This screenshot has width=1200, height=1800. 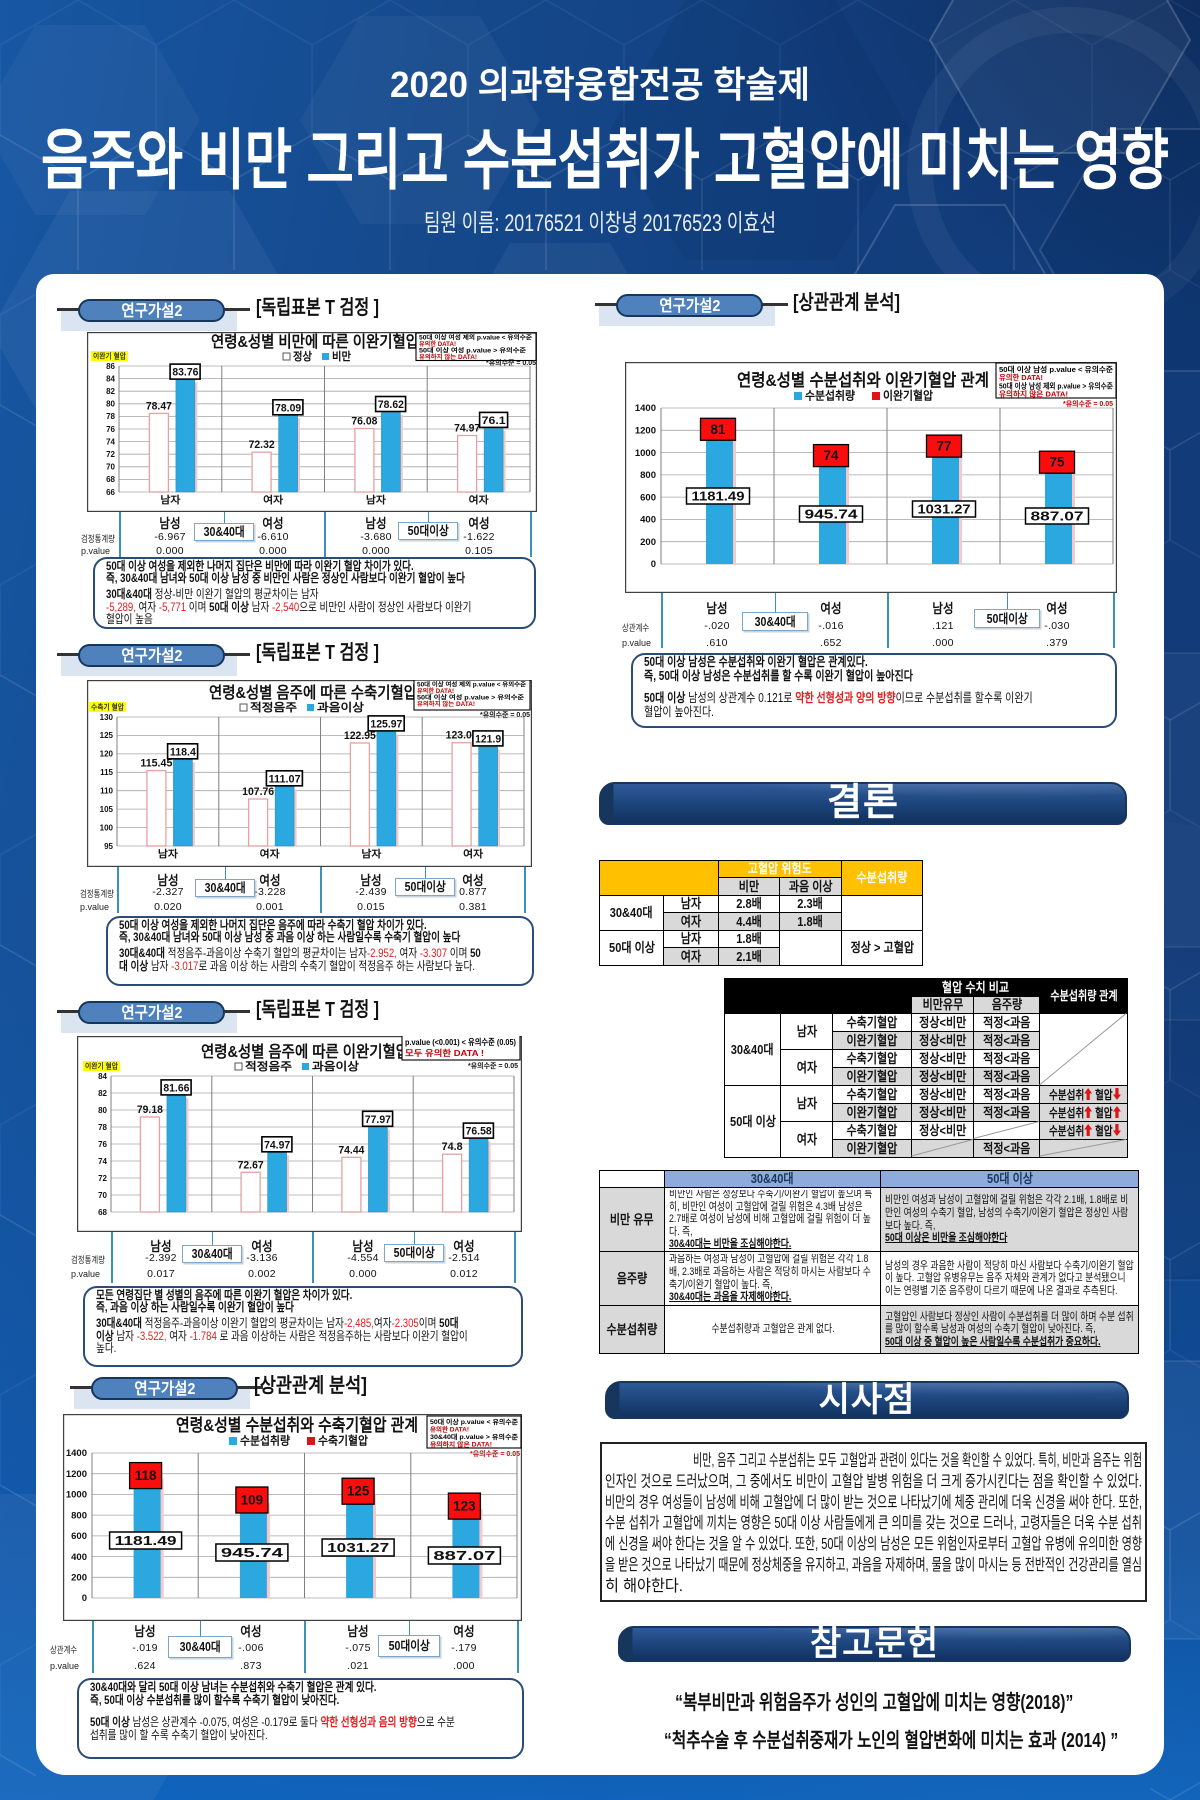 I want to click on svg-text: 유의하지 않은 DATA!, so click(x=461, y=1443).